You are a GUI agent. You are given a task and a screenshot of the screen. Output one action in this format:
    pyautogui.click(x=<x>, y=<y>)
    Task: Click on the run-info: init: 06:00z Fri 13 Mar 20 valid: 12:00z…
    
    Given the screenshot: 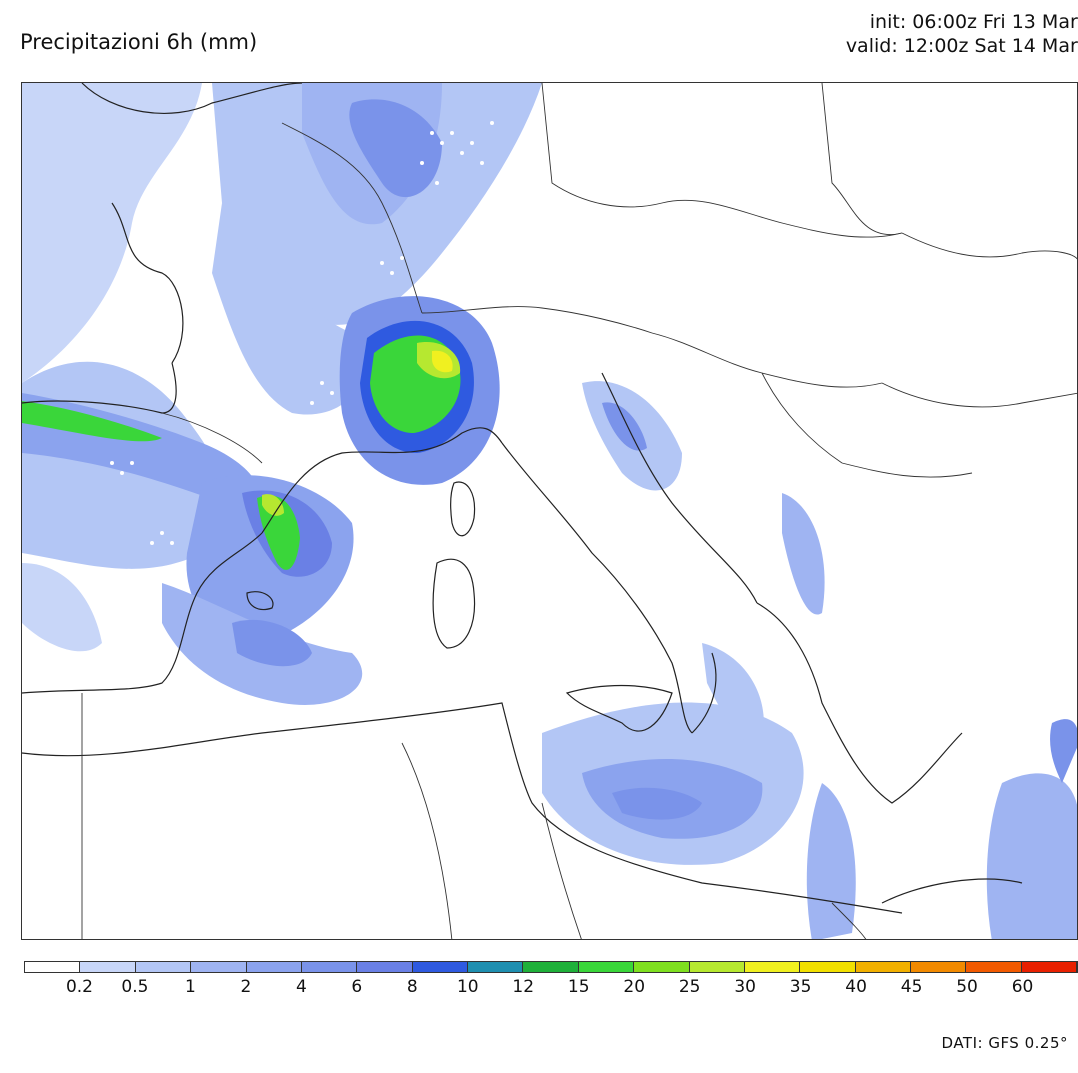 What is the action you would take?
    pyautogui.click(x=962, y=34)
    